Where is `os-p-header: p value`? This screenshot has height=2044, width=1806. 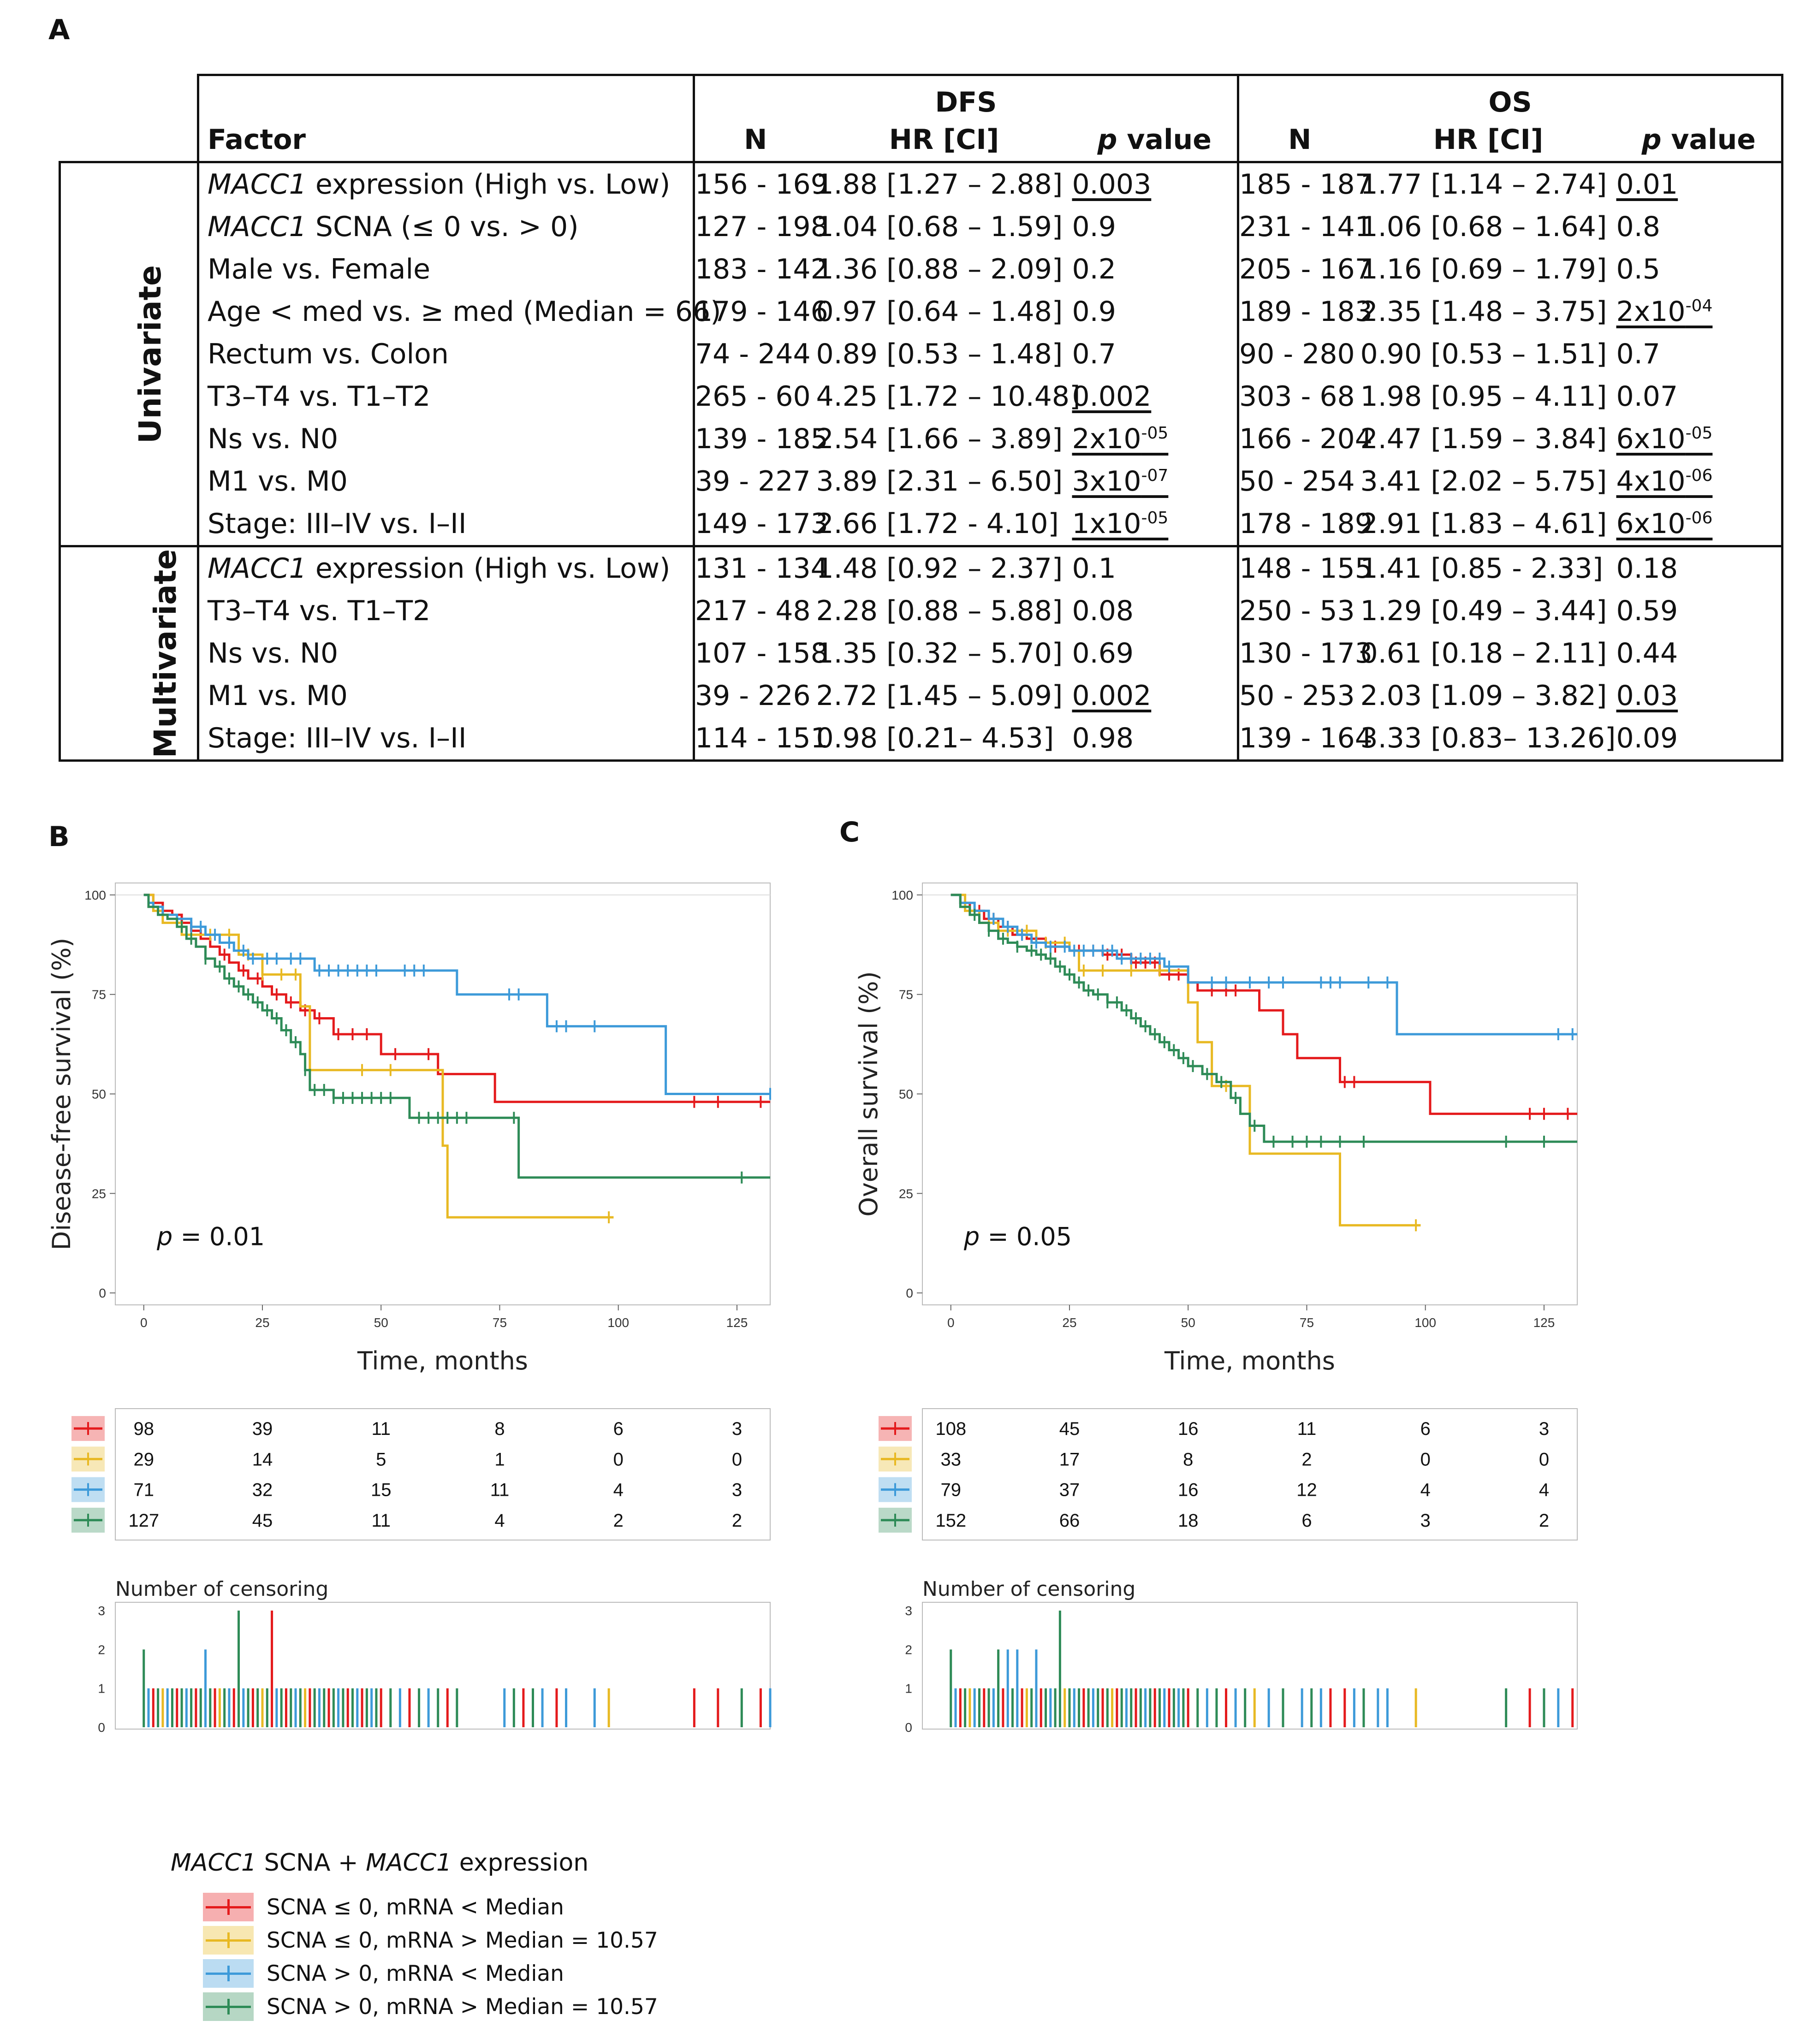 os-p-header: p value is located at coordinates (1700, 140).